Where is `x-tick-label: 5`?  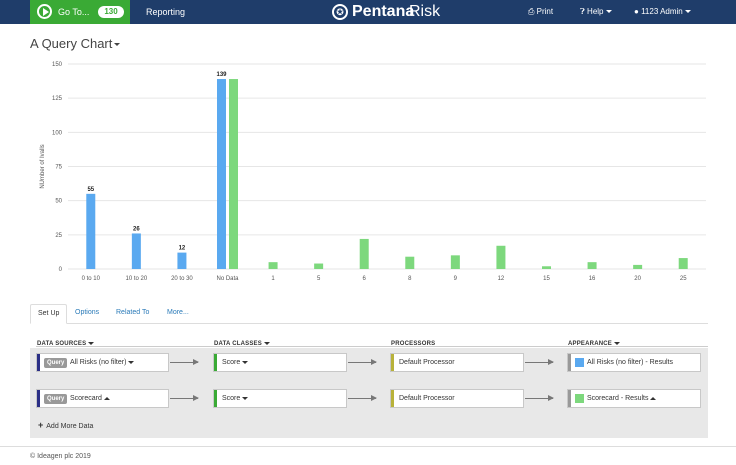 x-tick-label: 5 is located at coordinates (319, 279).